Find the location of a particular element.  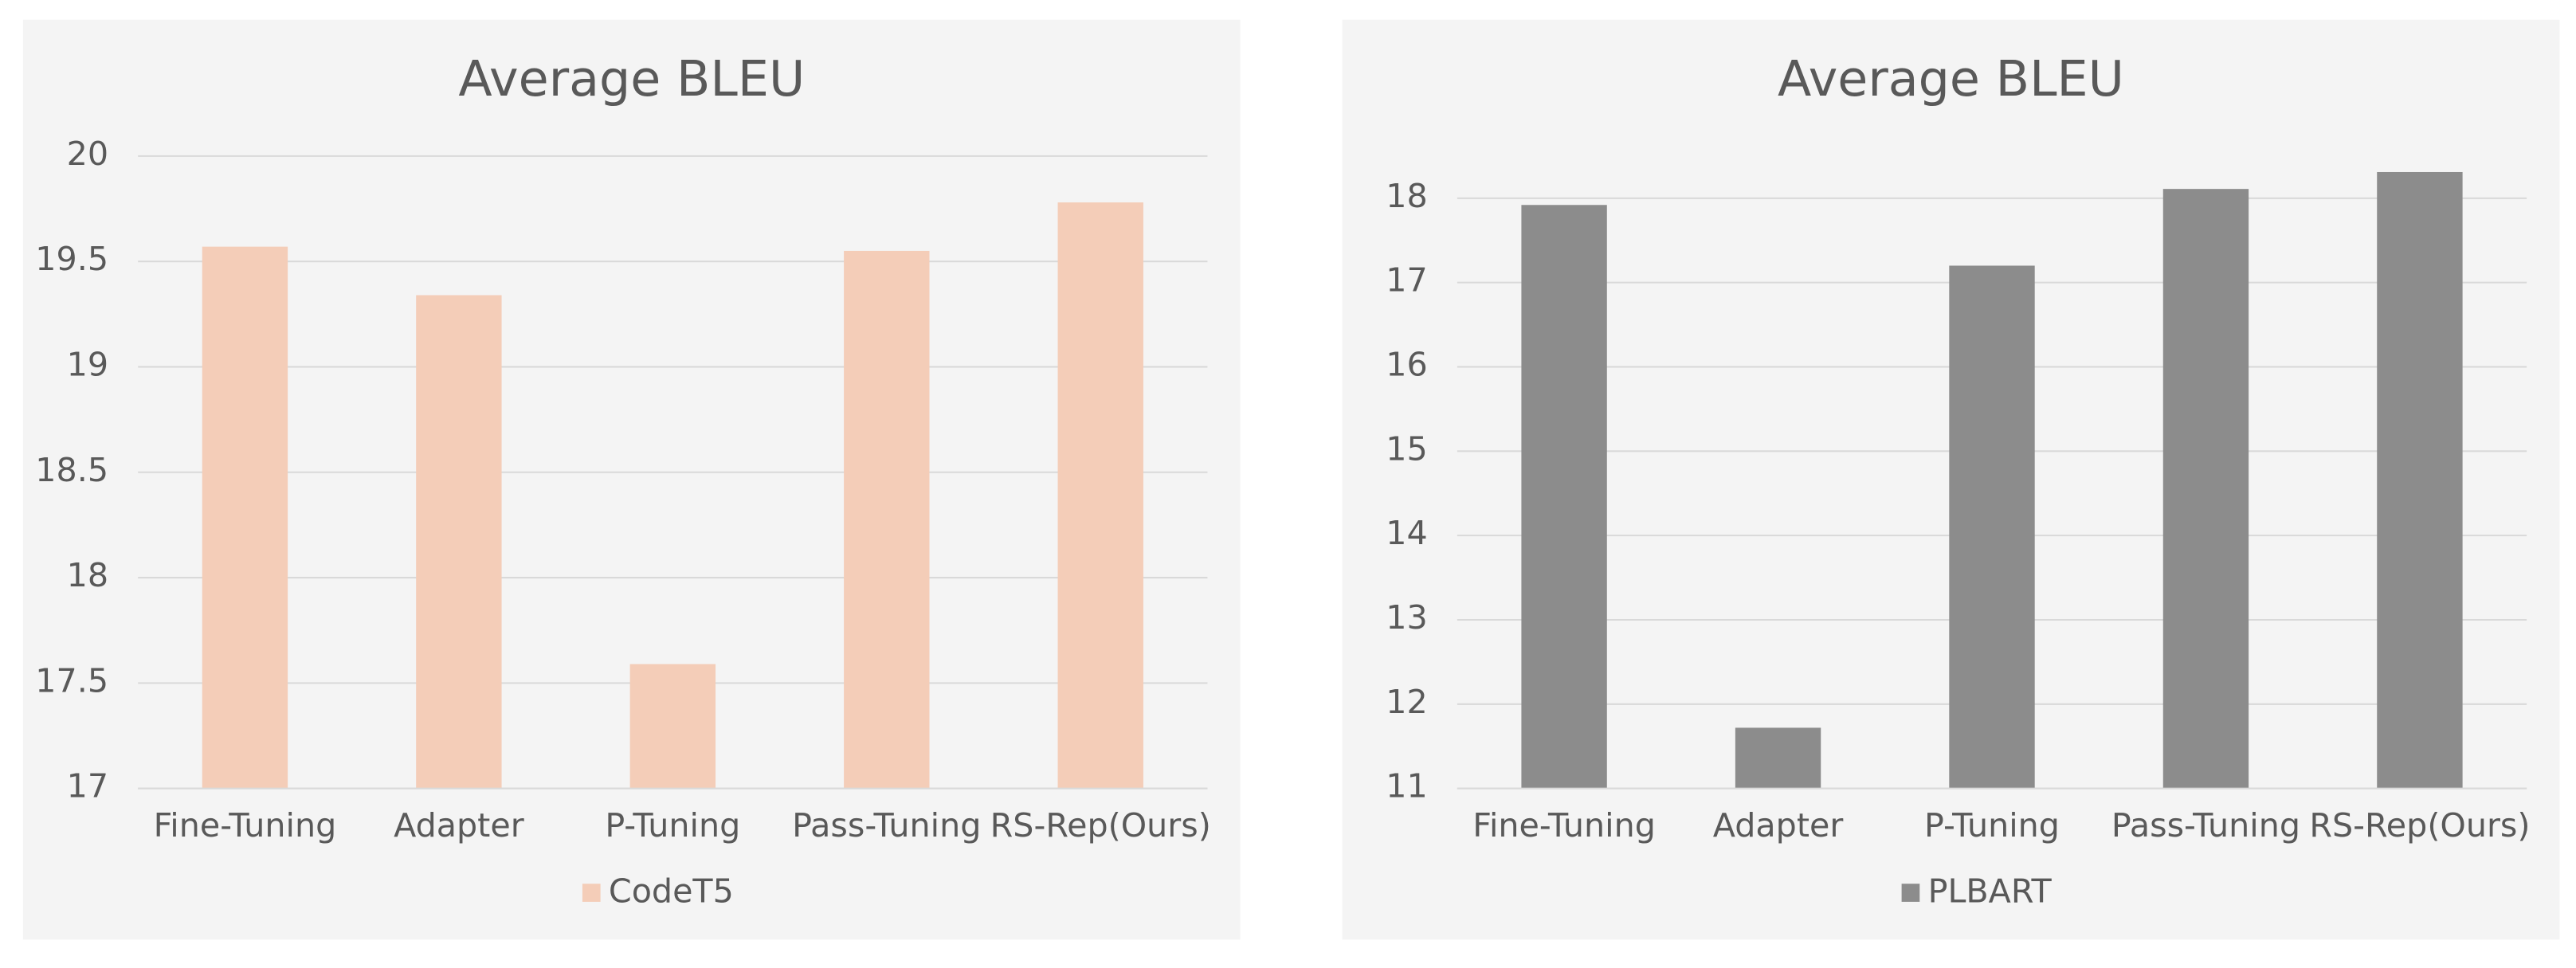

y-tick-label: 12 is located at coordinates (1406, 702).